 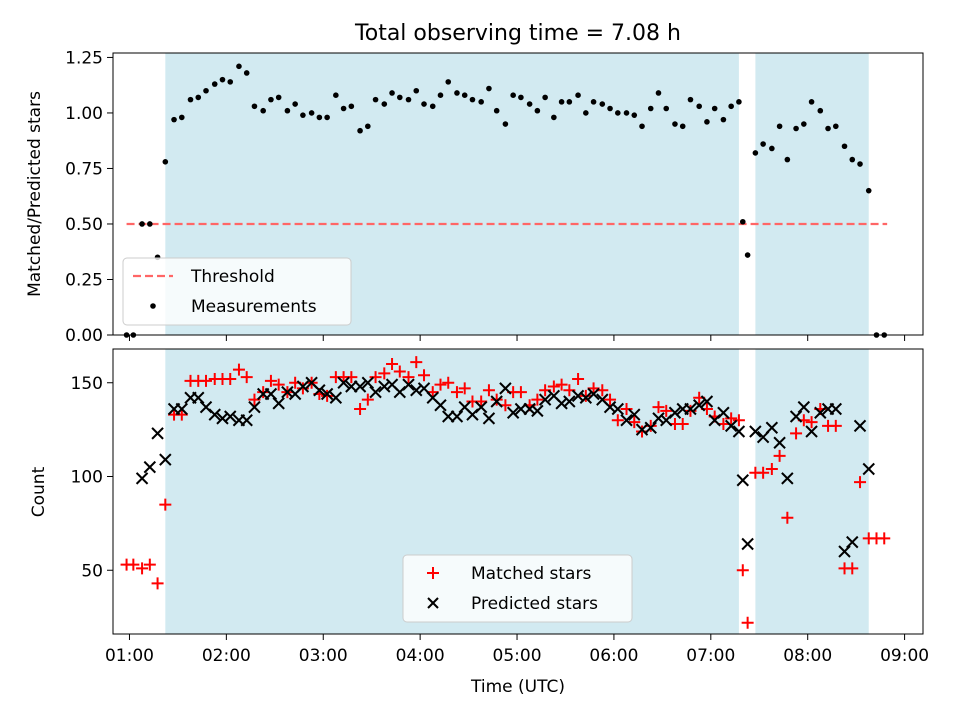 What do you see at coordinates (517, 588) in the screenshot?
I see `count-legend-box` at bounding box center [517, 588].